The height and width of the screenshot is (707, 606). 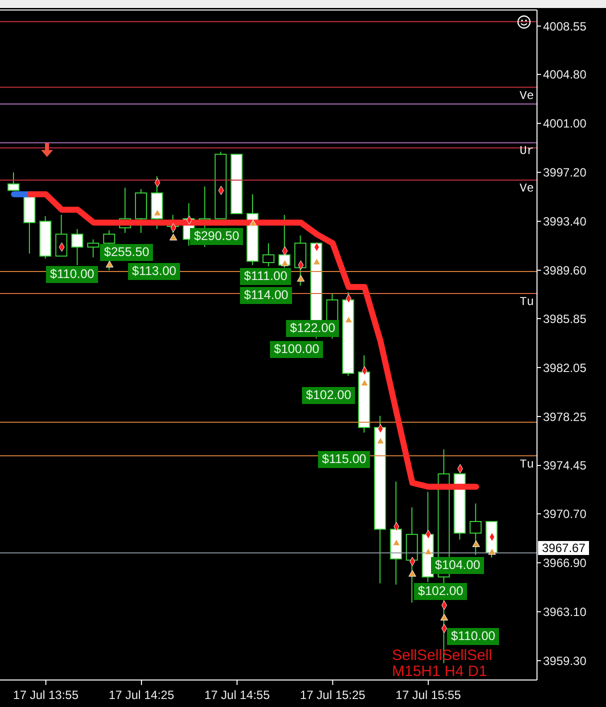 What do you see at coordinates (237, 695) in the screenshot?
I see `x-tick-label: 17 Jul 14:55` at bounding box center [237, 695].